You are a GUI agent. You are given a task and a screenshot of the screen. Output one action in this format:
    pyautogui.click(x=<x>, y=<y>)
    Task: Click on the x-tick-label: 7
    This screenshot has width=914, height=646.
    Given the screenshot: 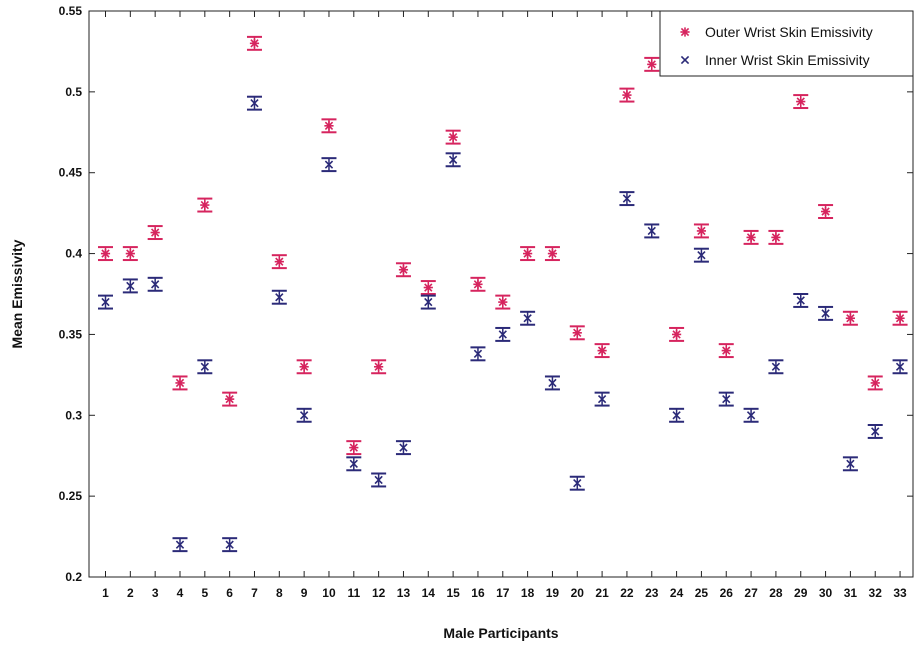 What is the action you would take?
    pyautogui.click(x=254, y=593)
    